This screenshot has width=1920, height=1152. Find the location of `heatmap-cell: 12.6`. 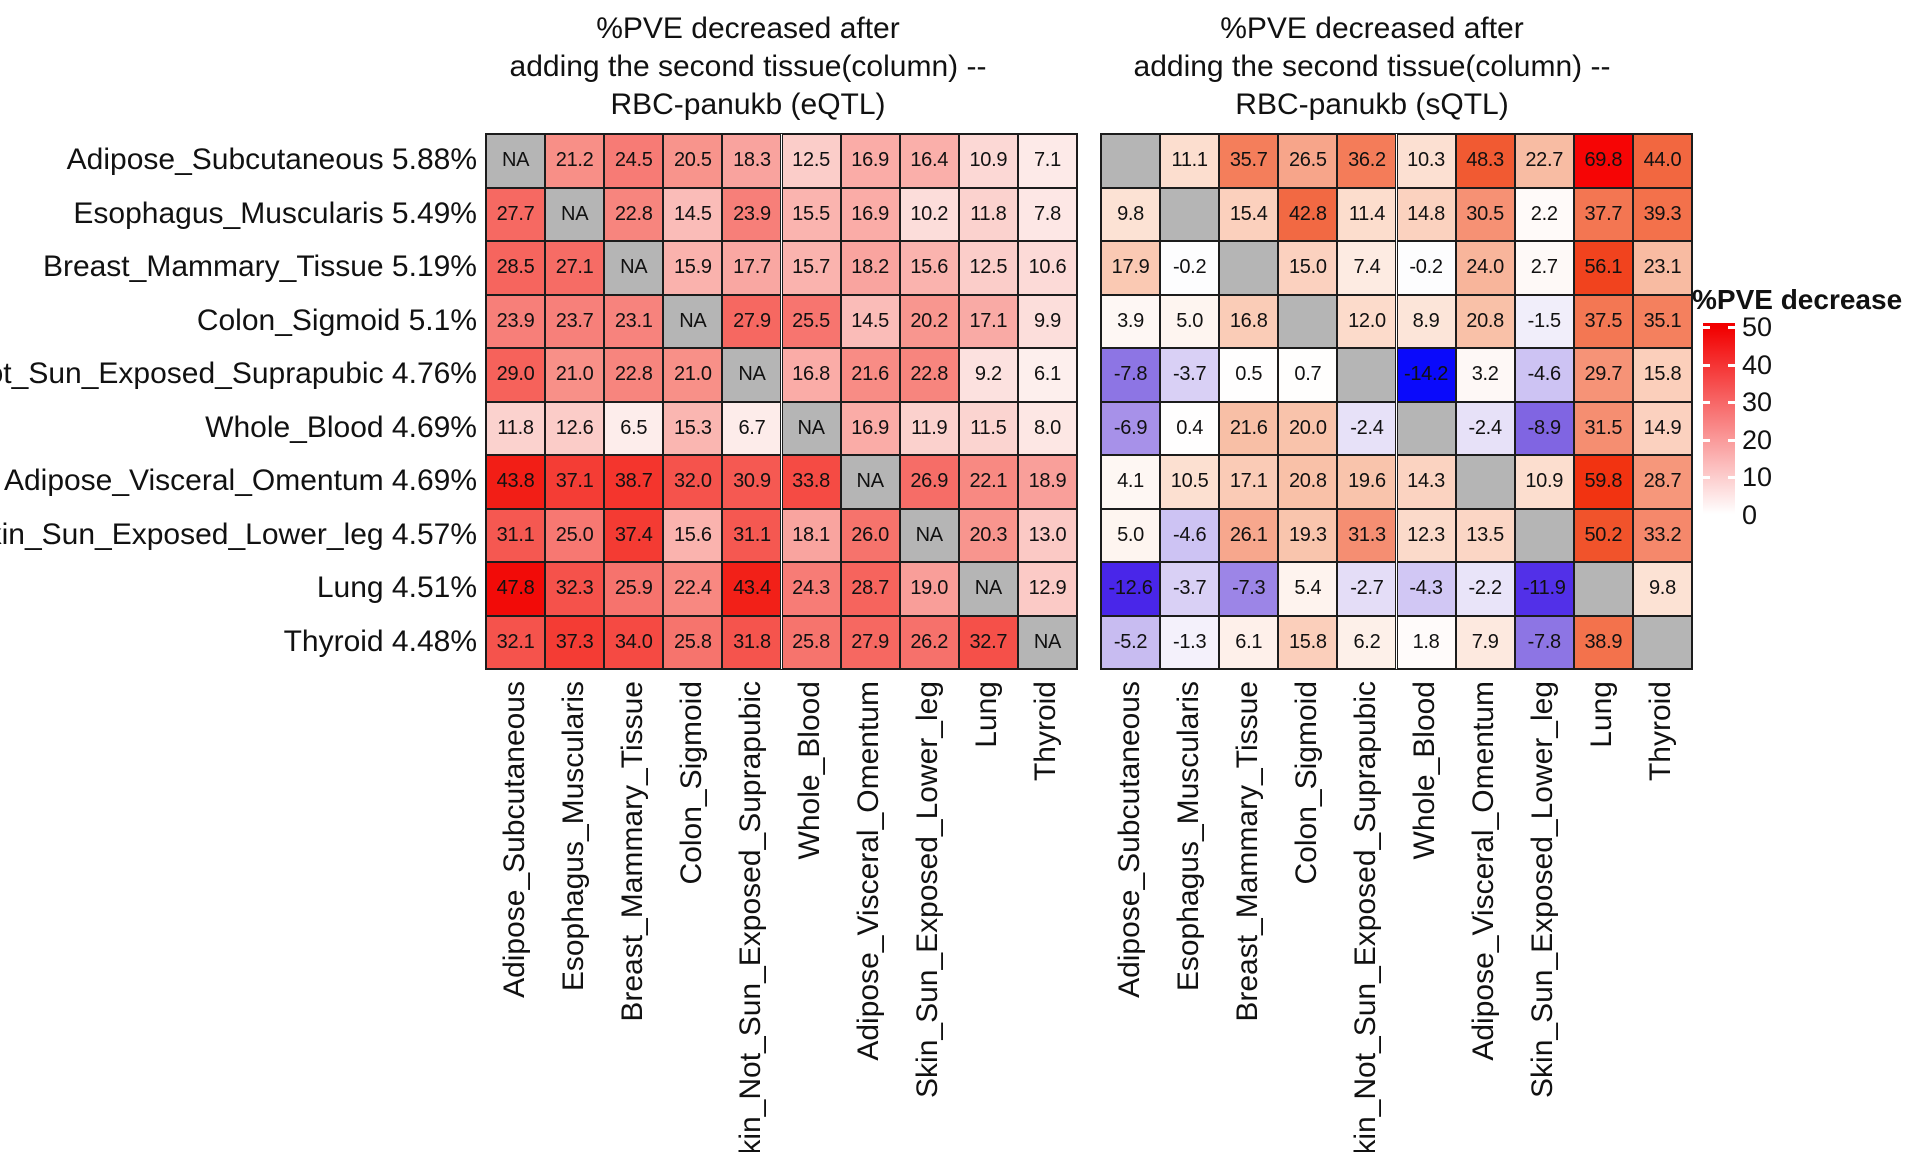

heatmap-cell: 12.6 is located at coordinates (575, 428).